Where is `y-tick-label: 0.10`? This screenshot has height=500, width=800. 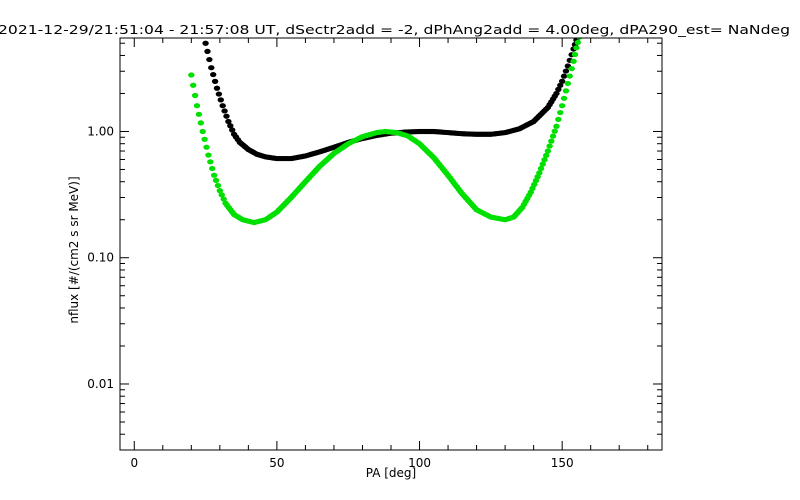 y-tick-label: 0.10 is located at coordinates (100, 258).